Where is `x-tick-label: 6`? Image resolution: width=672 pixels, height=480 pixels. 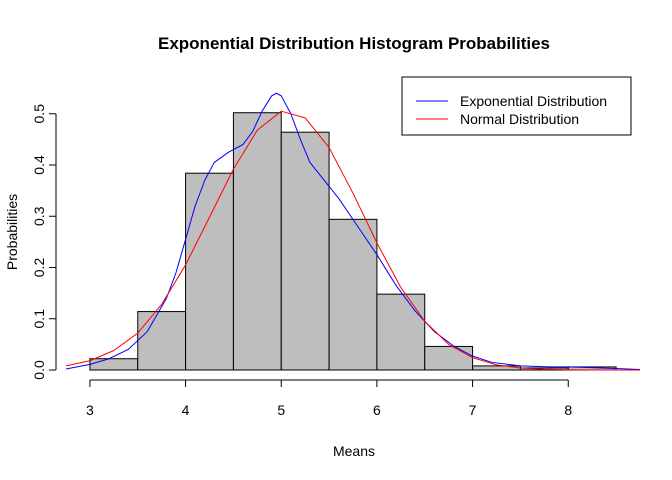
x-tick-label: 6 is located at coordinates (377, 410).